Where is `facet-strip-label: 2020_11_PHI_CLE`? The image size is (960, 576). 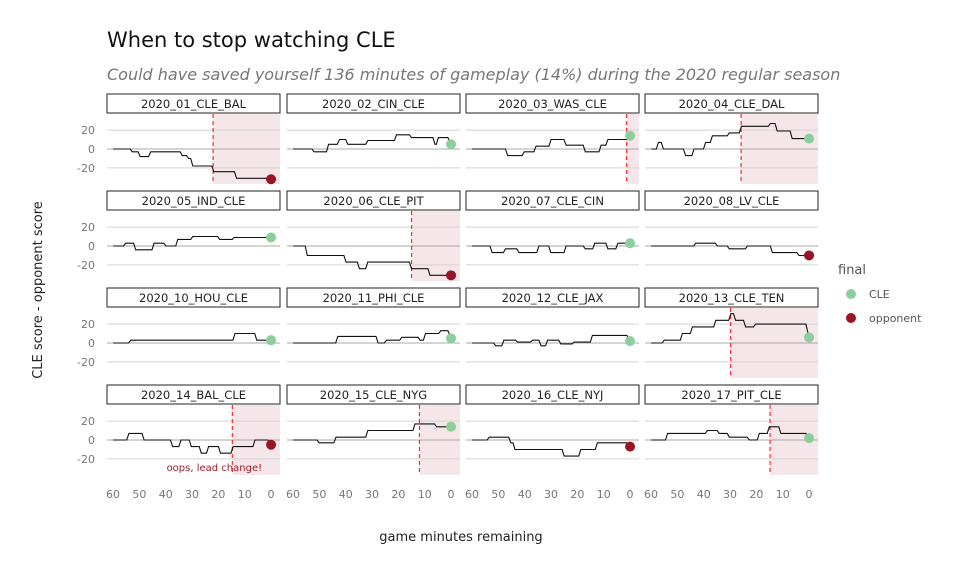 facet-strip-label: 2020_11_PHI_CLE is located at coordinates (374, 298).